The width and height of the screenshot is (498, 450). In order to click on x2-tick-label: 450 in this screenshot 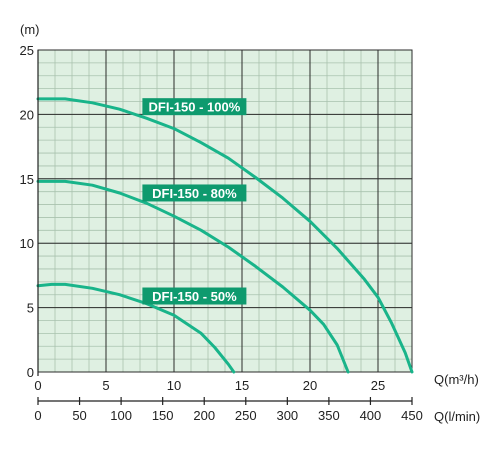, I will do `click(412, 415)`.